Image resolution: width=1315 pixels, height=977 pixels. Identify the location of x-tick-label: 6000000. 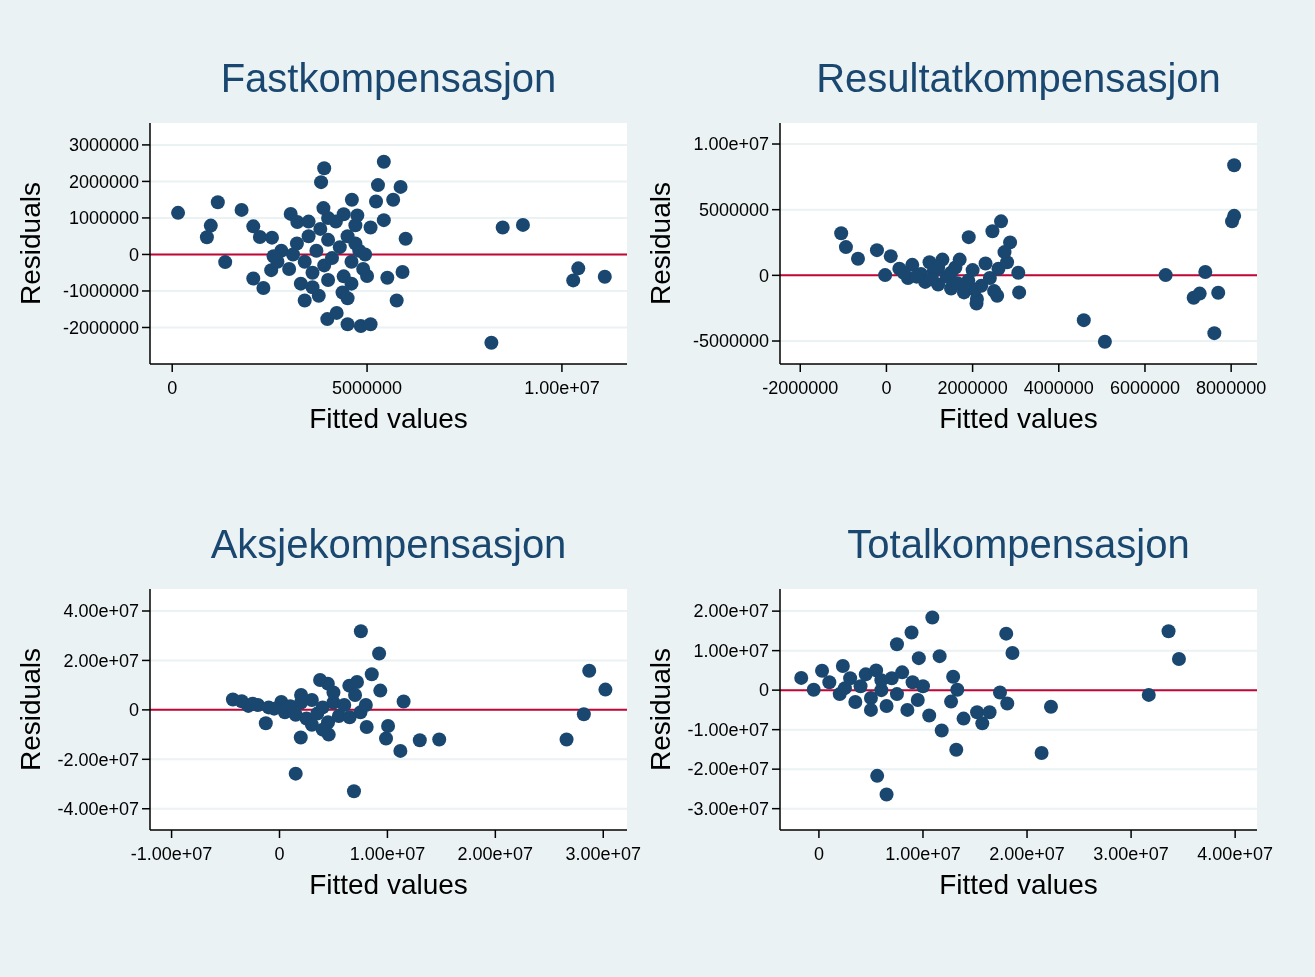
(1145, 388).